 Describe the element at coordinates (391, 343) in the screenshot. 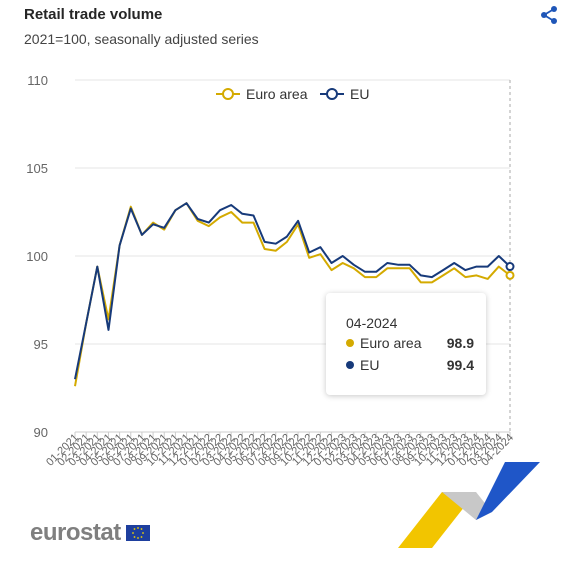

I see `tooltip-label: Euro area` at that location.